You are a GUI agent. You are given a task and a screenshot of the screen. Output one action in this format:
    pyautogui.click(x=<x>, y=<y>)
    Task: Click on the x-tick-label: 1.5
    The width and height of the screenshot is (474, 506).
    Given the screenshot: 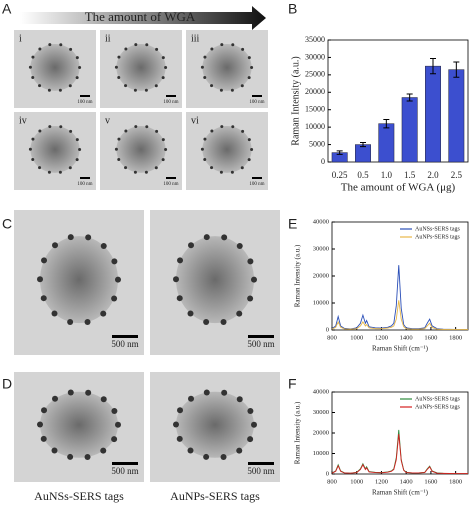 What is the action you would take?
    pyautogui.click(x=410, y=175)
    